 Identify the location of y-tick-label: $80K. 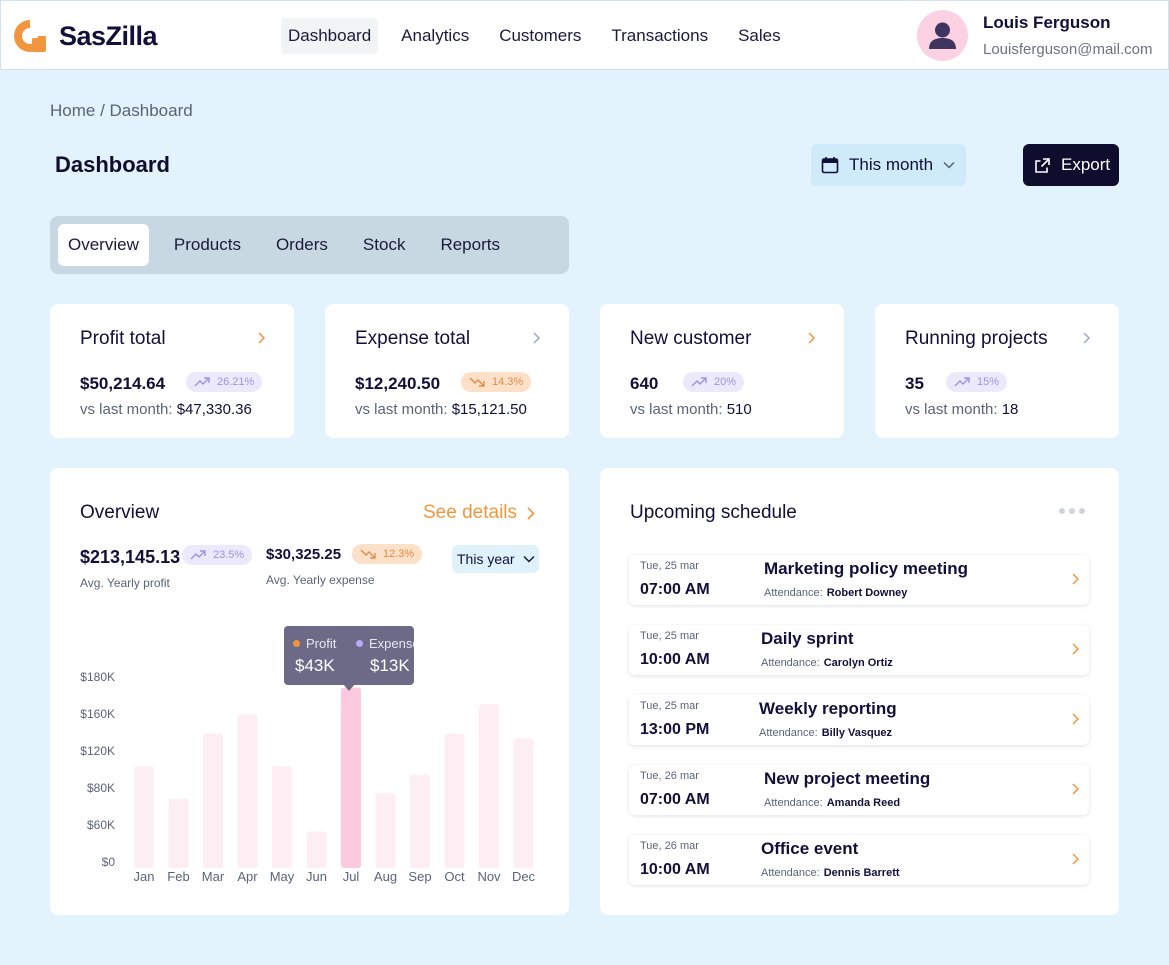
(101, 788).